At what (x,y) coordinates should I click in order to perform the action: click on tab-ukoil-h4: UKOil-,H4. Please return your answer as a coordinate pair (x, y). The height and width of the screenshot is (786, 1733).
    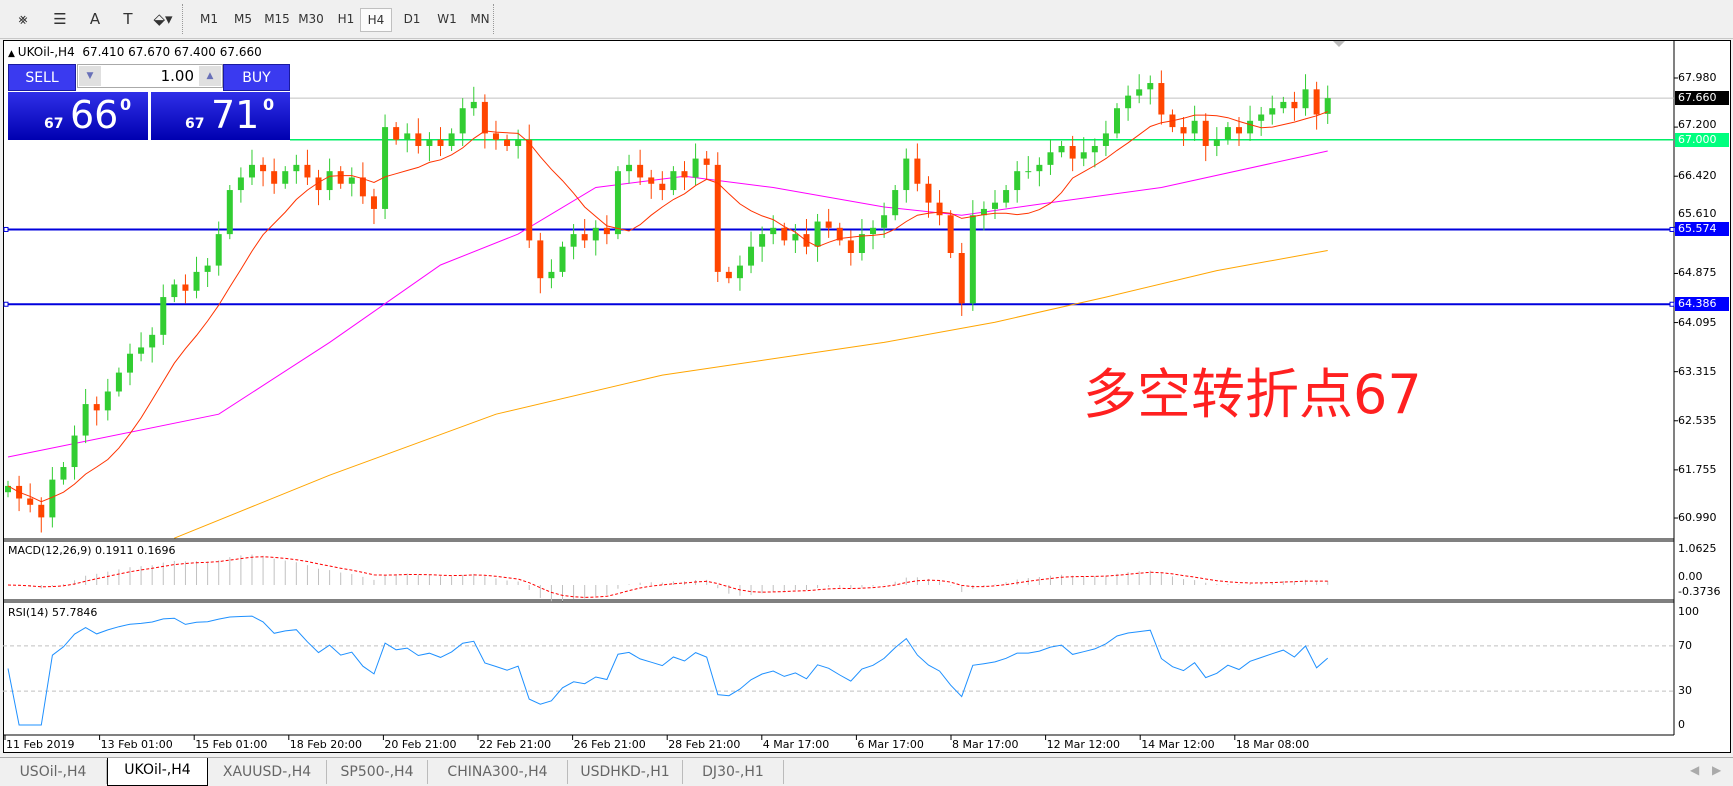
    Looking at the image, I should click on (157, 772).